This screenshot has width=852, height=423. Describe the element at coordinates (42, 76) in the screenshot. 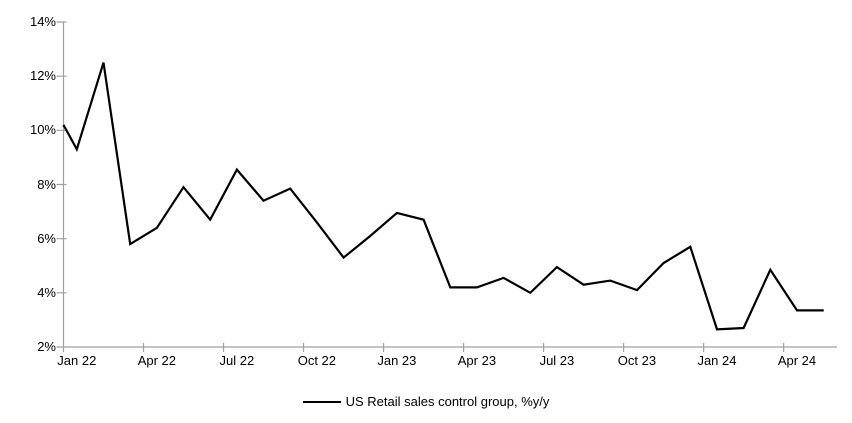

I see `y-axis-tick-label: 12%` at that location.